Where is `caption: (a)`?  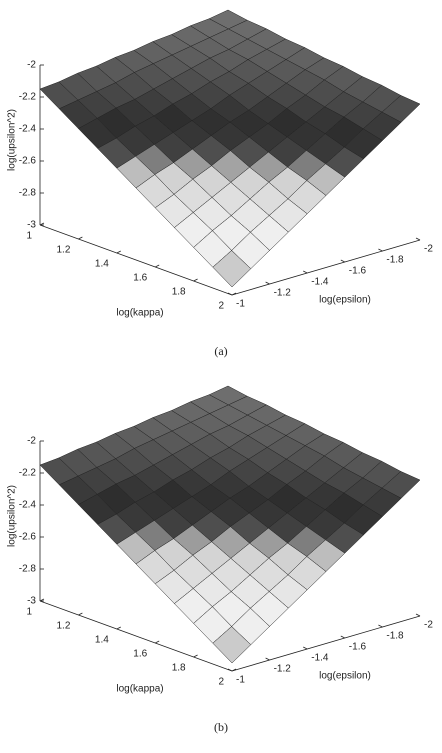 caption: (a) is located at coordinates (220, 351).